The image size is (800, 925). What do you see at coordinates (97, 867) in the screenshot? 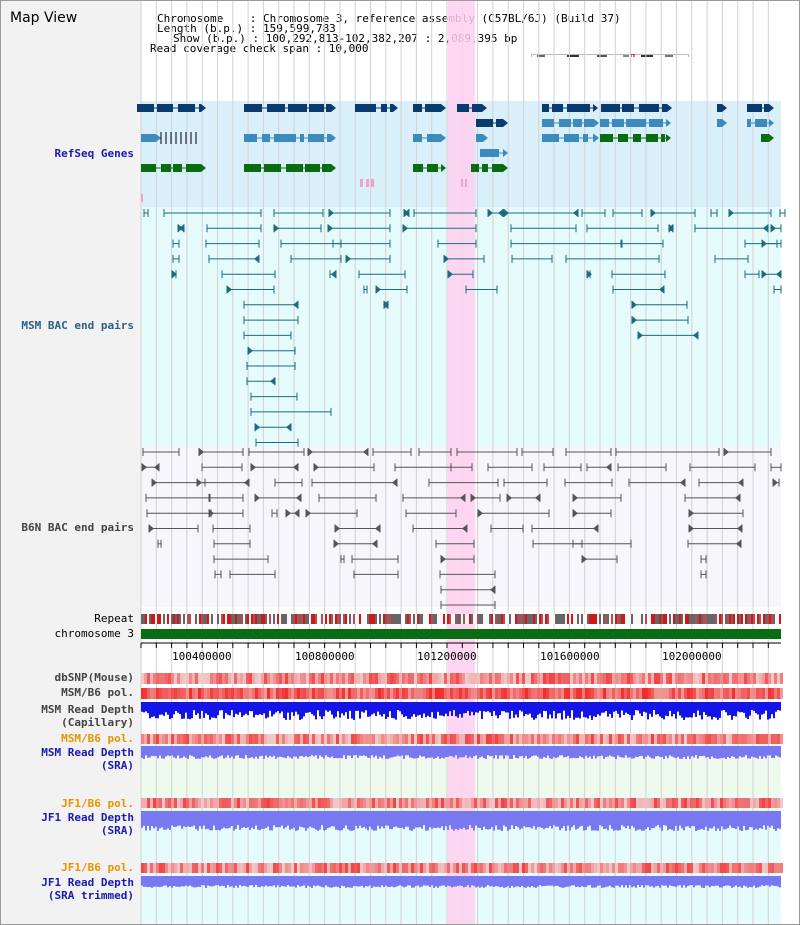
I see `track-label-jf1-b6-pol-2: JF1/B6 pol.` at bounding box center [97, 867].